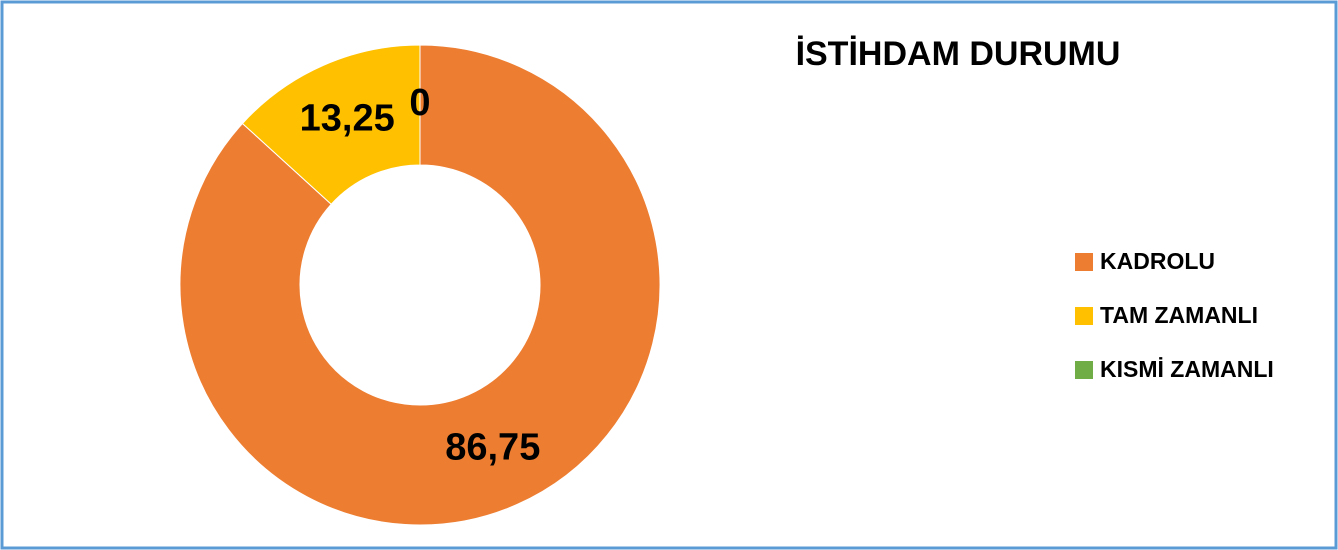 The width and height of the screenshot is (1338, 550). What do you see at coordinates (1157, 261) in the screenshot?
I see `legend-label: KADROLU` at bounding box center [1157, 261].